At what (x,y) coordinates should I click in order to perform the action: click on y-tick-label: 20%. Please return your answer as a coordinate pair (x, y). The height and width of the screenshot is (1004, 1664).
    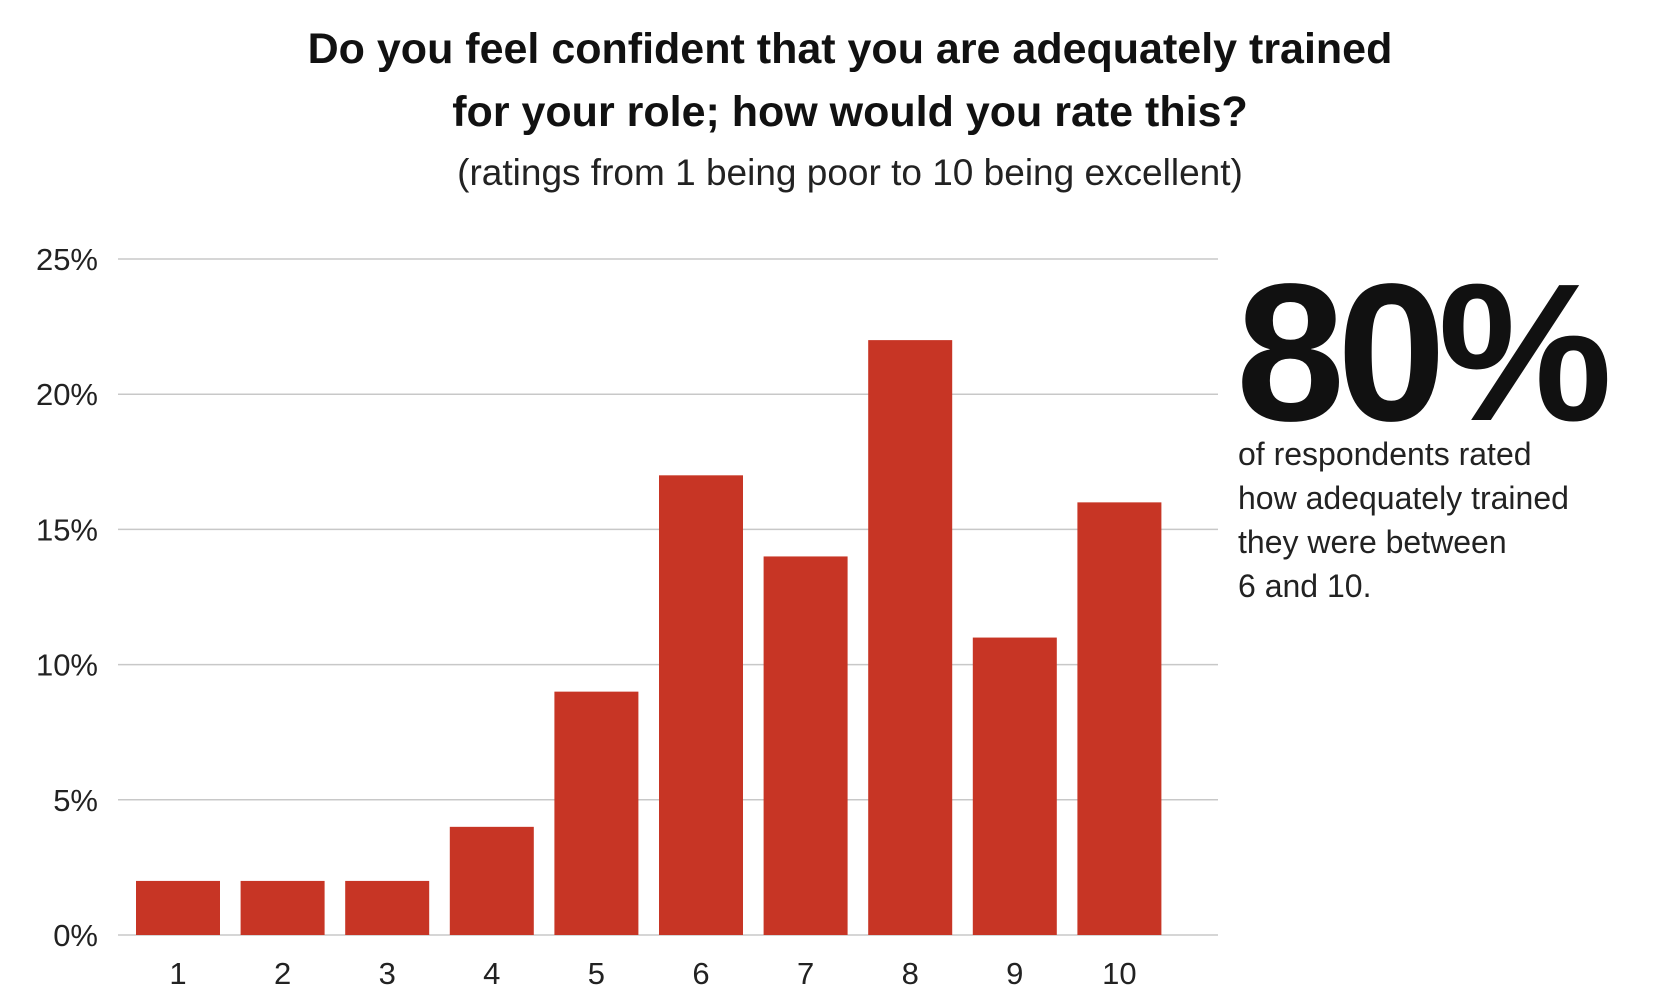
    Looking at the image, I should click on (67, 394).